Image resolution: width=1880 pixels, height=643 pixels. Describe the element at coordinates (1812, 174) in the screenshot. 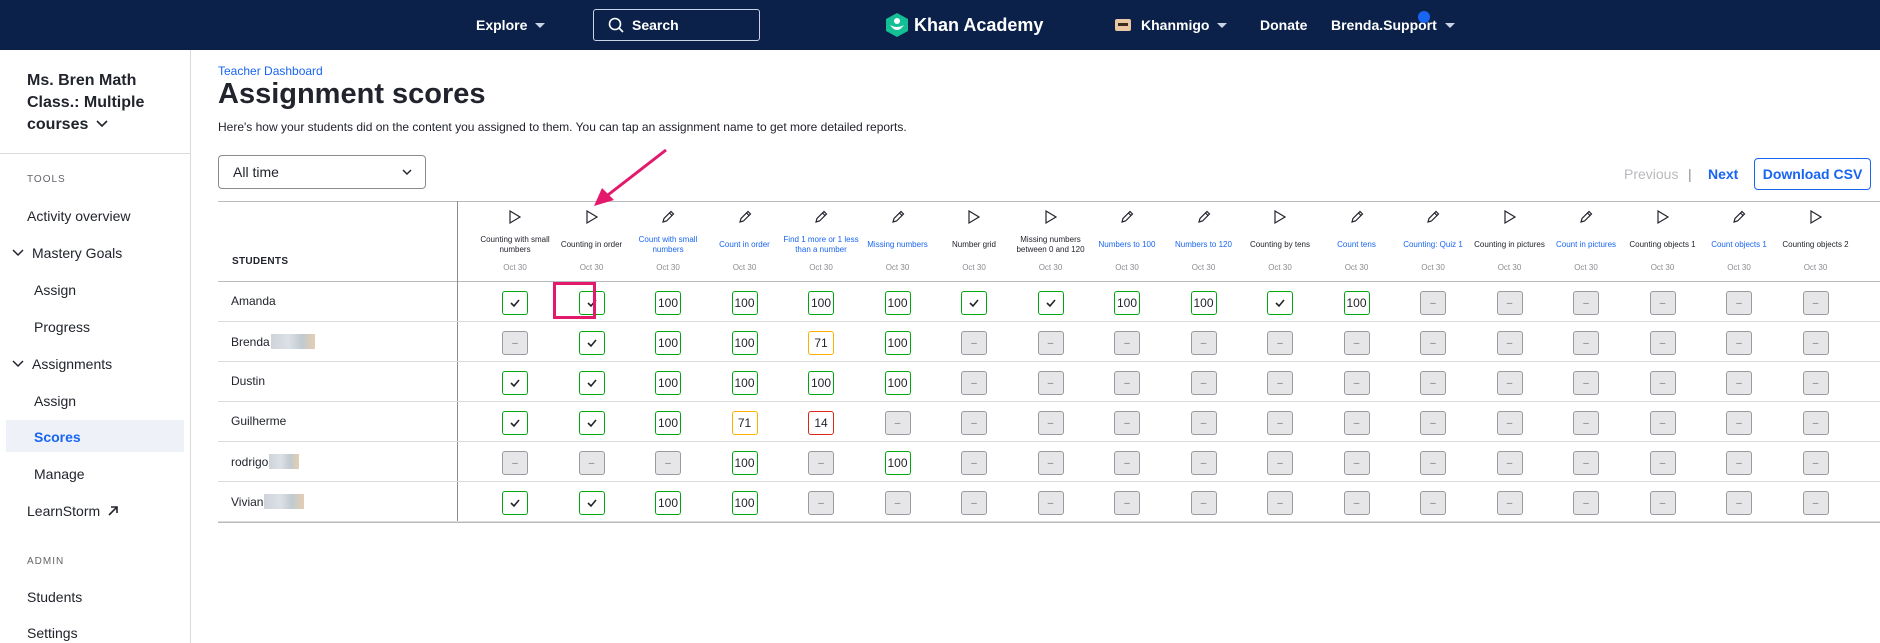

I see `download-csv-button: Download CSV` at that location.